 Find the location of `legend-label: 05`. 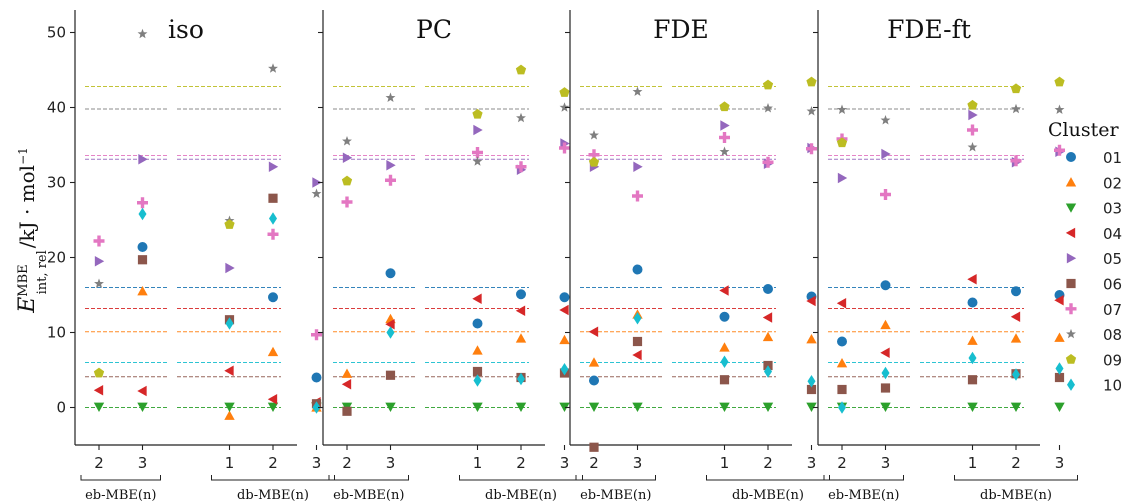

legend-label: 05 is located at coordinates (1112, 259).